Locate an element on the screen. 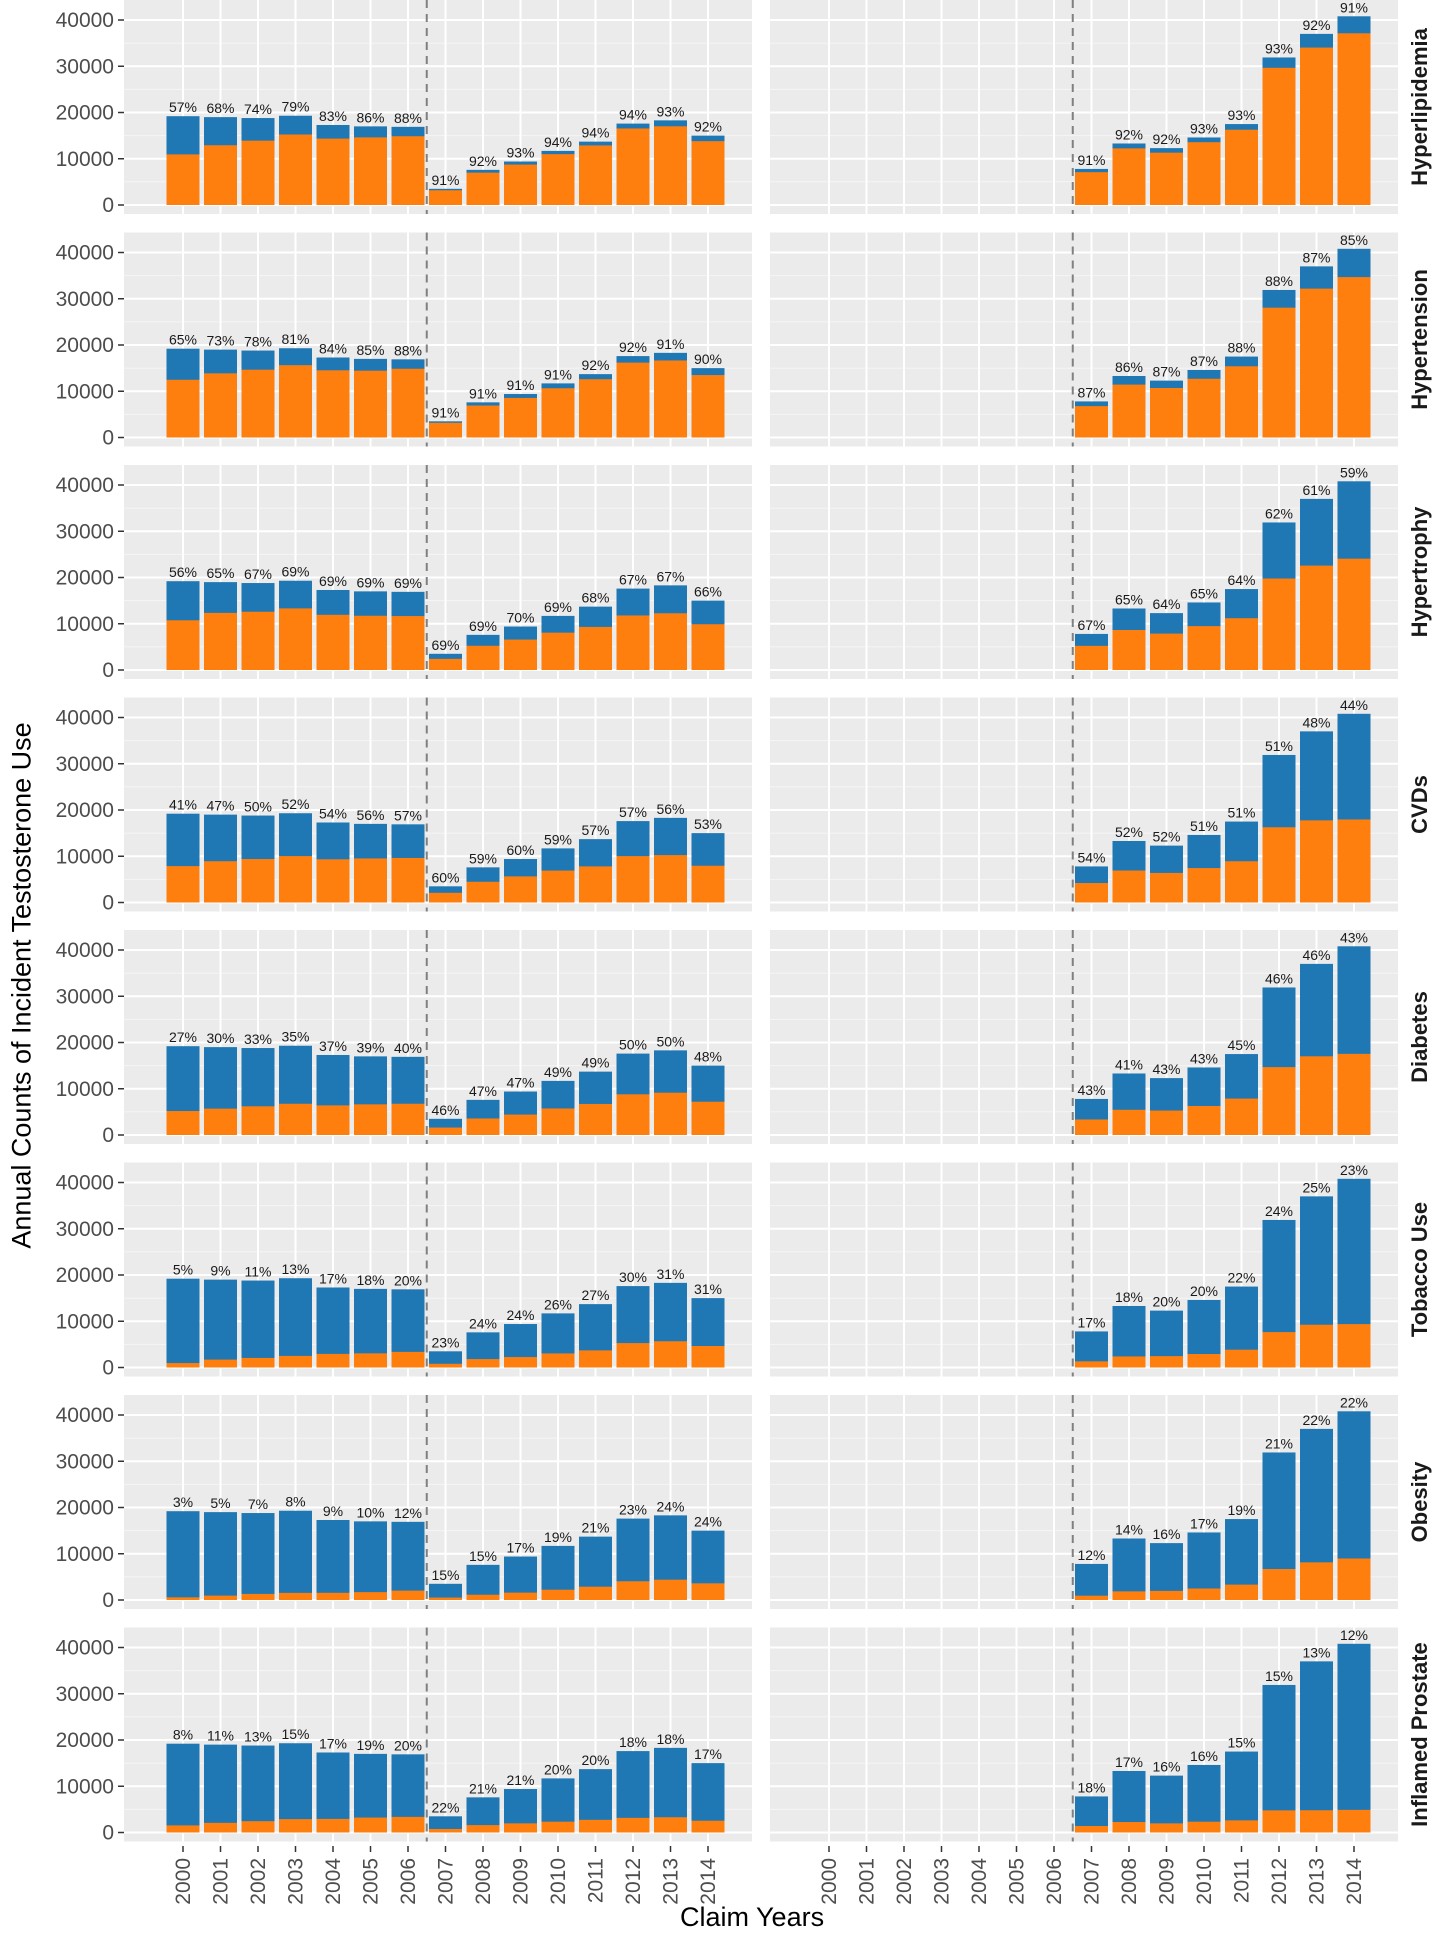 The image size is (1451, 1943). bar-percent-label: 74% is located at coordinates (258, 109).